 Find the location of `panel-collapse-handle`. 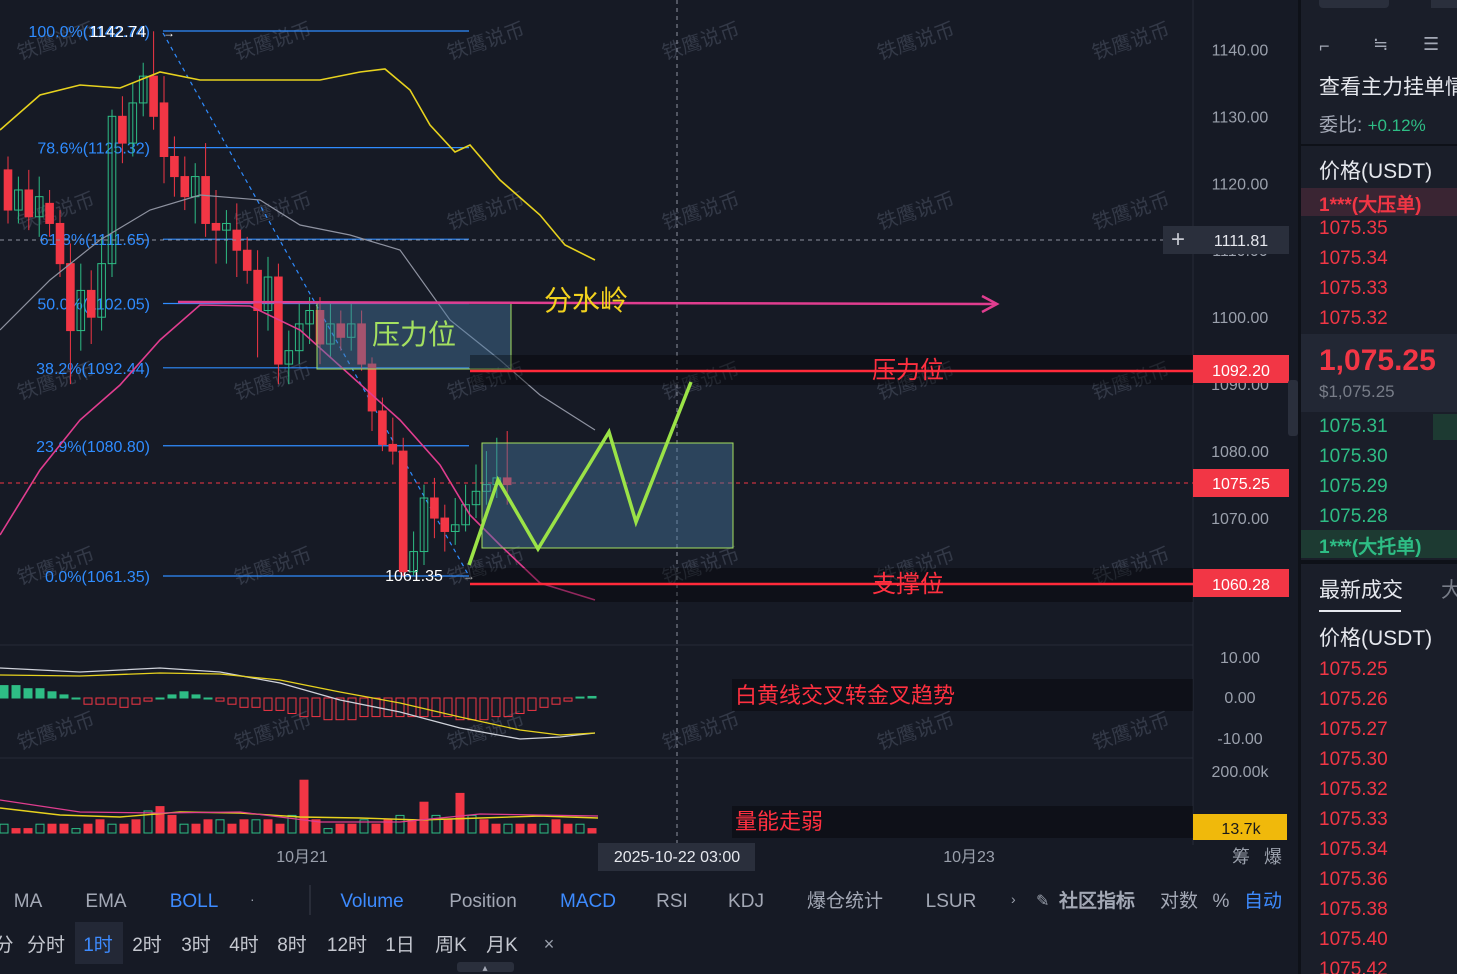

panel-collapse-handle is located at coordinates (1293, 408).